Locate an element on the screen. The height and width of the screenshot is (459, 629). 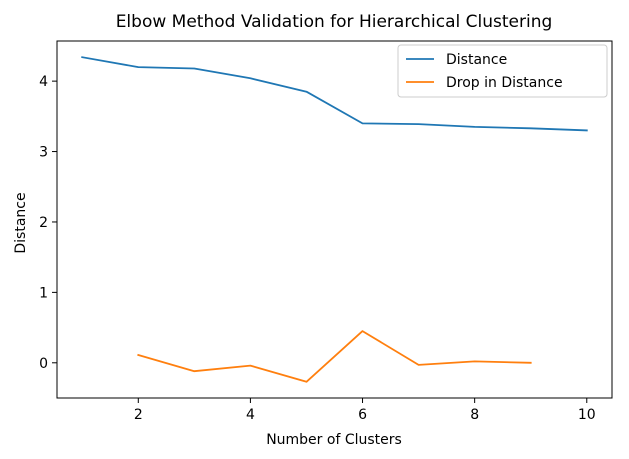
y-tick-label: 4 is located at coordinates (43, 82).